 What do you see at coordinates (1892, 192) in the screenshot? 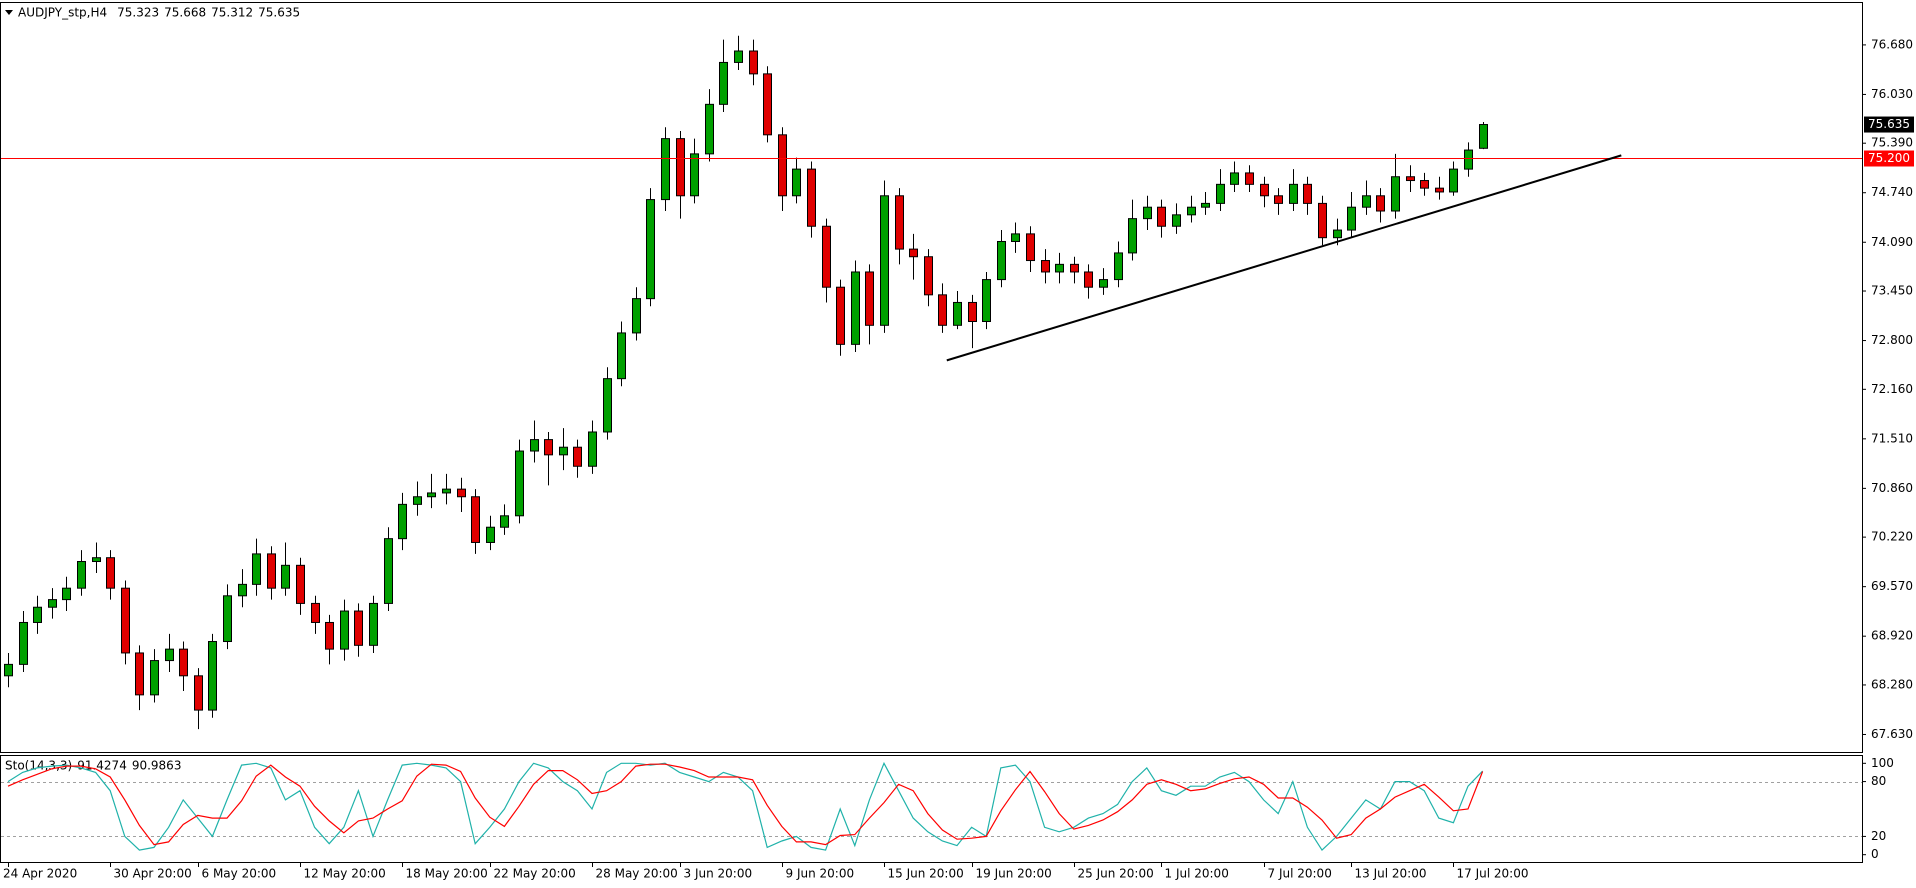
I see `y-tick-label: 74.740` at bounding box center [1892, 192].